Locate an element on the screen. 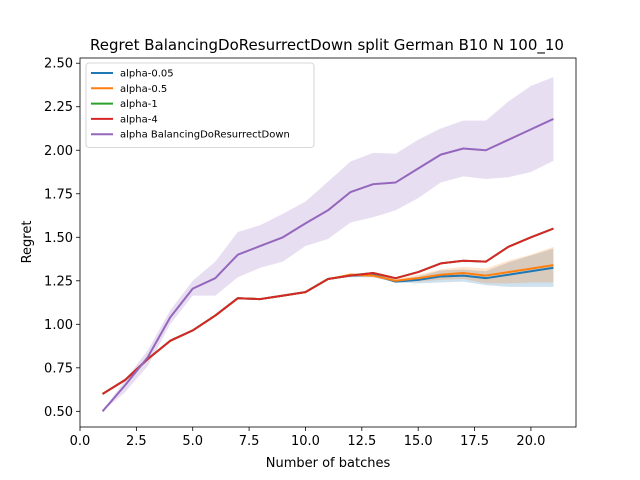 Image resolution: width=640 pixels, height=480 pixels. x-tick-label: 12.5 is located at coordinates (361, 441).